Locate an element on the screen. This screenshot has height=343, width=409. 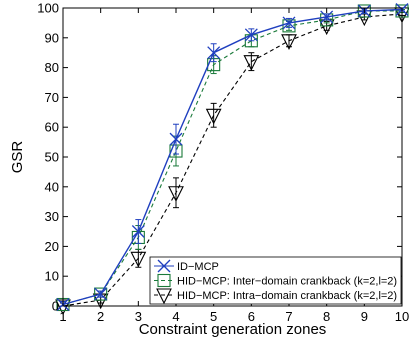
y-tick-label: 30 is located at coordinates (52, 216).